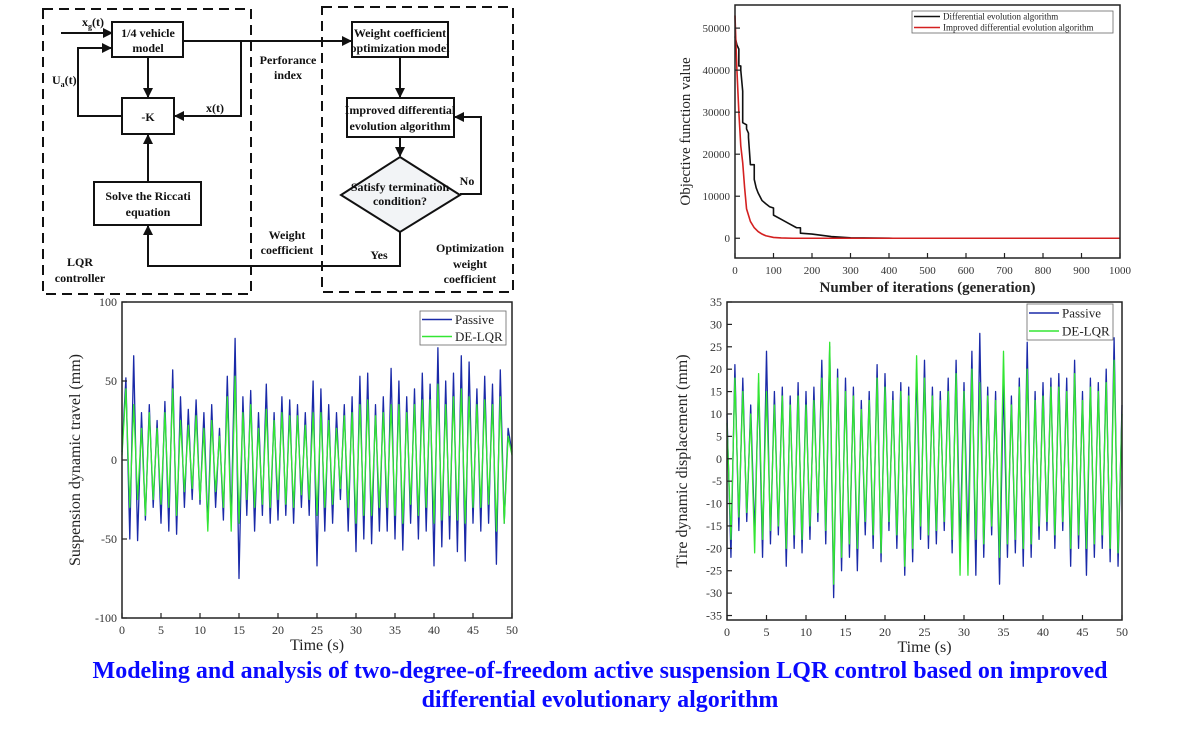 The width and height of the screenshot is (1200, 747). Describe the element at coordinates (717, 29) in the screenshot. I see `y-tick-label: 50000` at that location.